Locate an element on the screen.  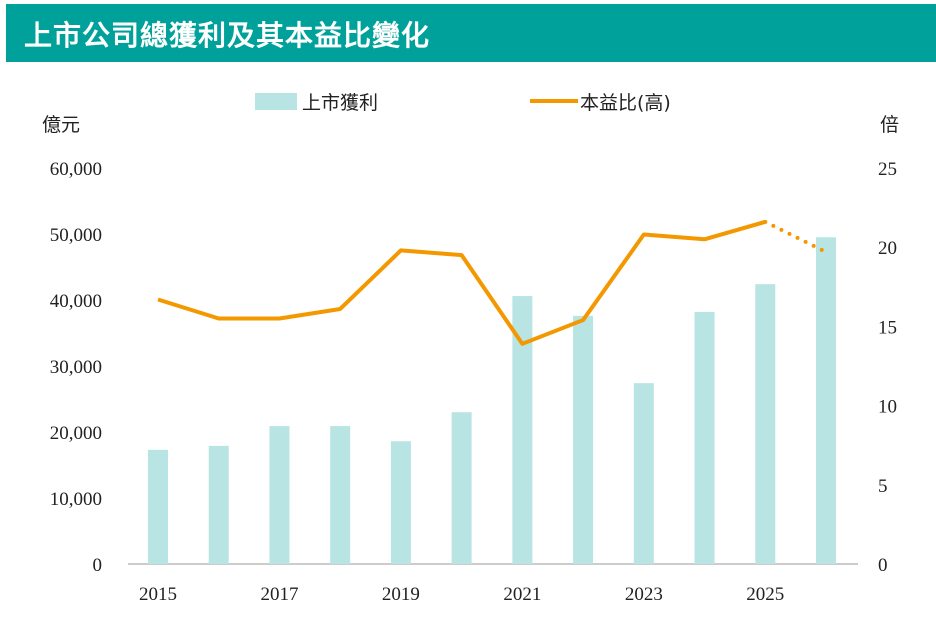
left-tick-label: 20,000 is located at coordinates (76, 433).